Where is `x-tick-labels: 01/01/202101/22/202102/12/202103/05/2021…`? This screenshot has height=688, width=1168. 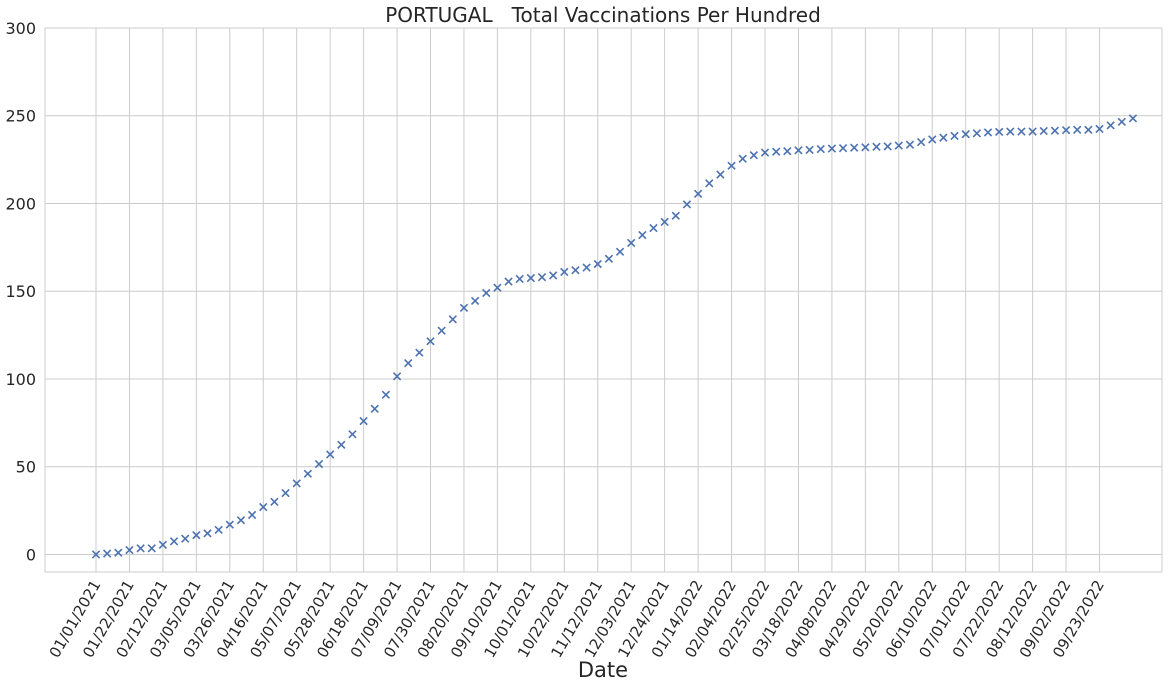
x-tick-labels: 01/01/202101/22/202102/12/202103/05/2021… is located at coordinates (577, 619).